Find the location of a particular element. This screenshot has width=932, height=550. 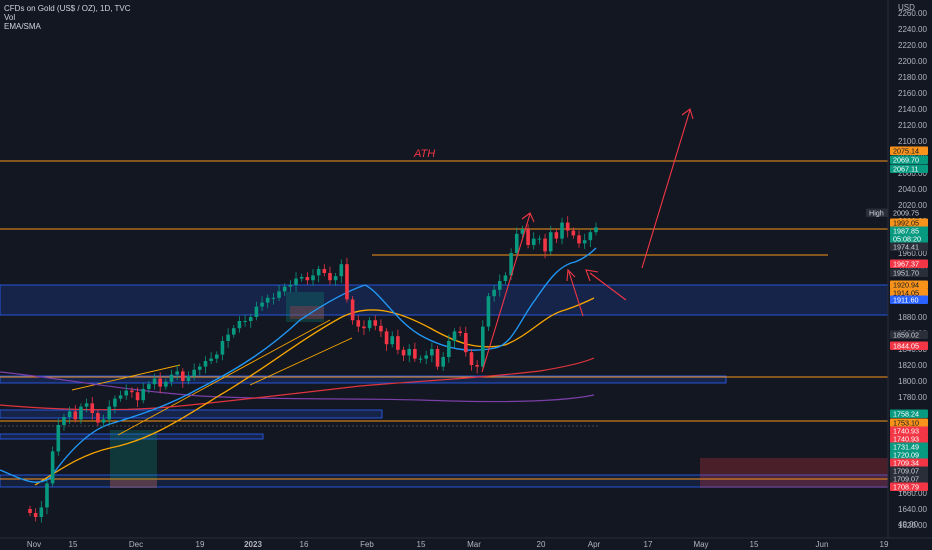

price-tag-label: 1920.94 is located at coordinates (906, 285).